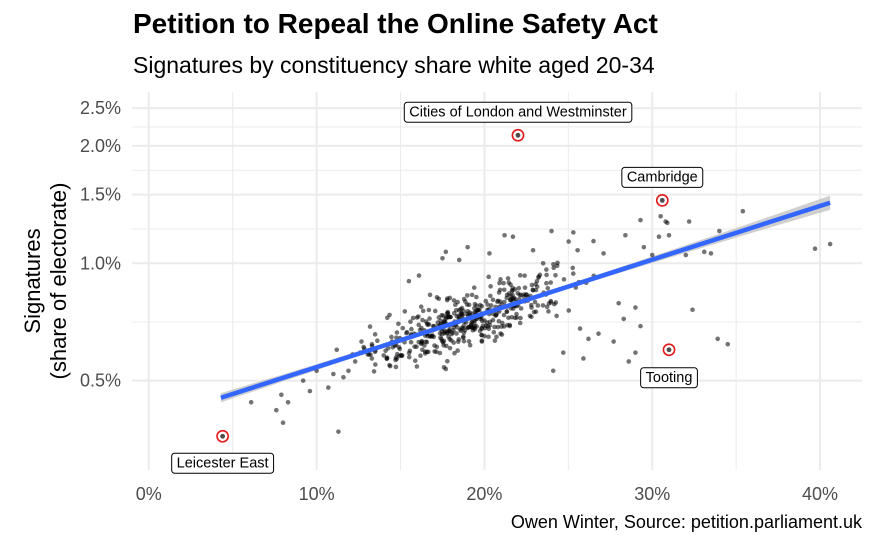 The image size is (876, 547). What do you see at coordinates (100, 381) in the screenshot?
I see `y-tick-label: 0.5%` at bounding box center [100, 381].